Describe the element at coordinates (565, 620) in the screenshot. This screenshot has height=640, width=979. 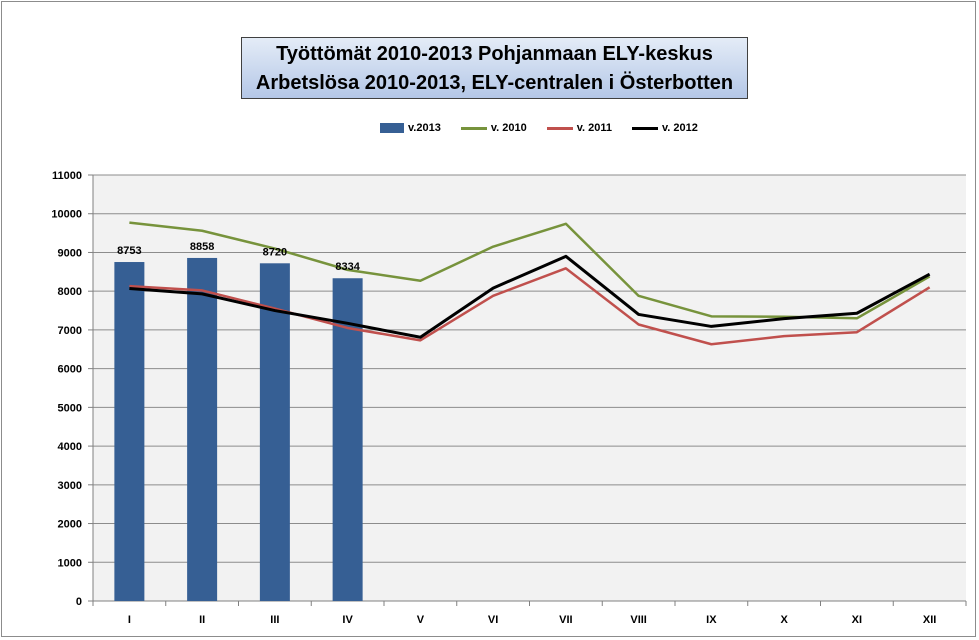
I see `x-tick-label: VII` at that location.